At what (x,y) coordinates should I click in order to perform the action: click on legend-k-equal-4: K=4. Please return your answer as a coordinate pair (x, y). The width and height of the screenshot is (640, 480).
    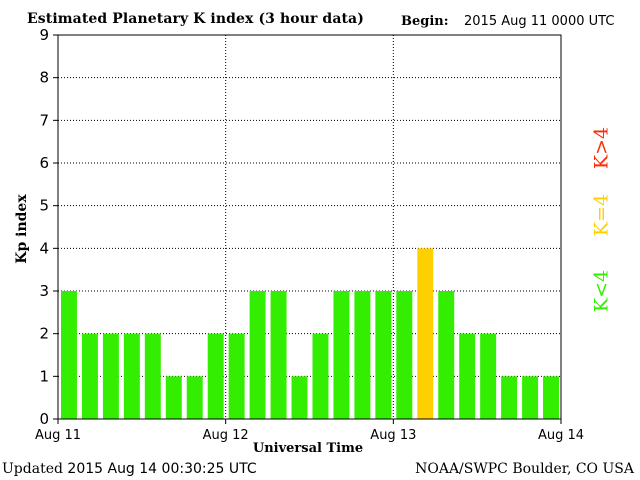
    Looking at the image, I should click on (601, 215).